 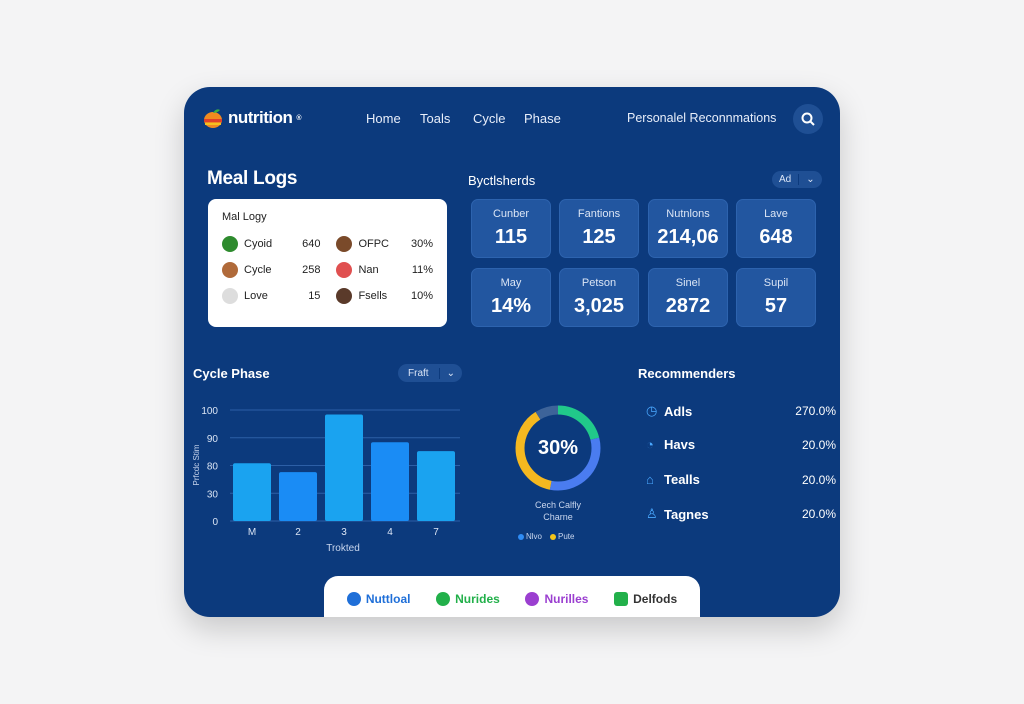 I want to click on y-axis-label: Prfcdc Stim, so click(x=196, y=464).